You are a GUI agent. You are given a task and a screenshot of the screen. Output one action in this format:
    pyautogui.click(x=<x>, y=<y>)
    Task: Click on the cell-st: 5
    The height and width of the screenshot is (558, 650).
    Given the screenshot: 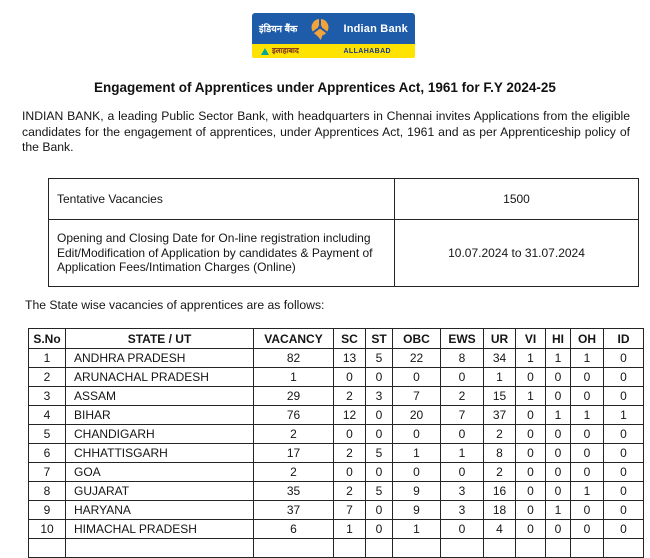 What is the action you would take?
    pyautogui.click(x=379, y=453)
    